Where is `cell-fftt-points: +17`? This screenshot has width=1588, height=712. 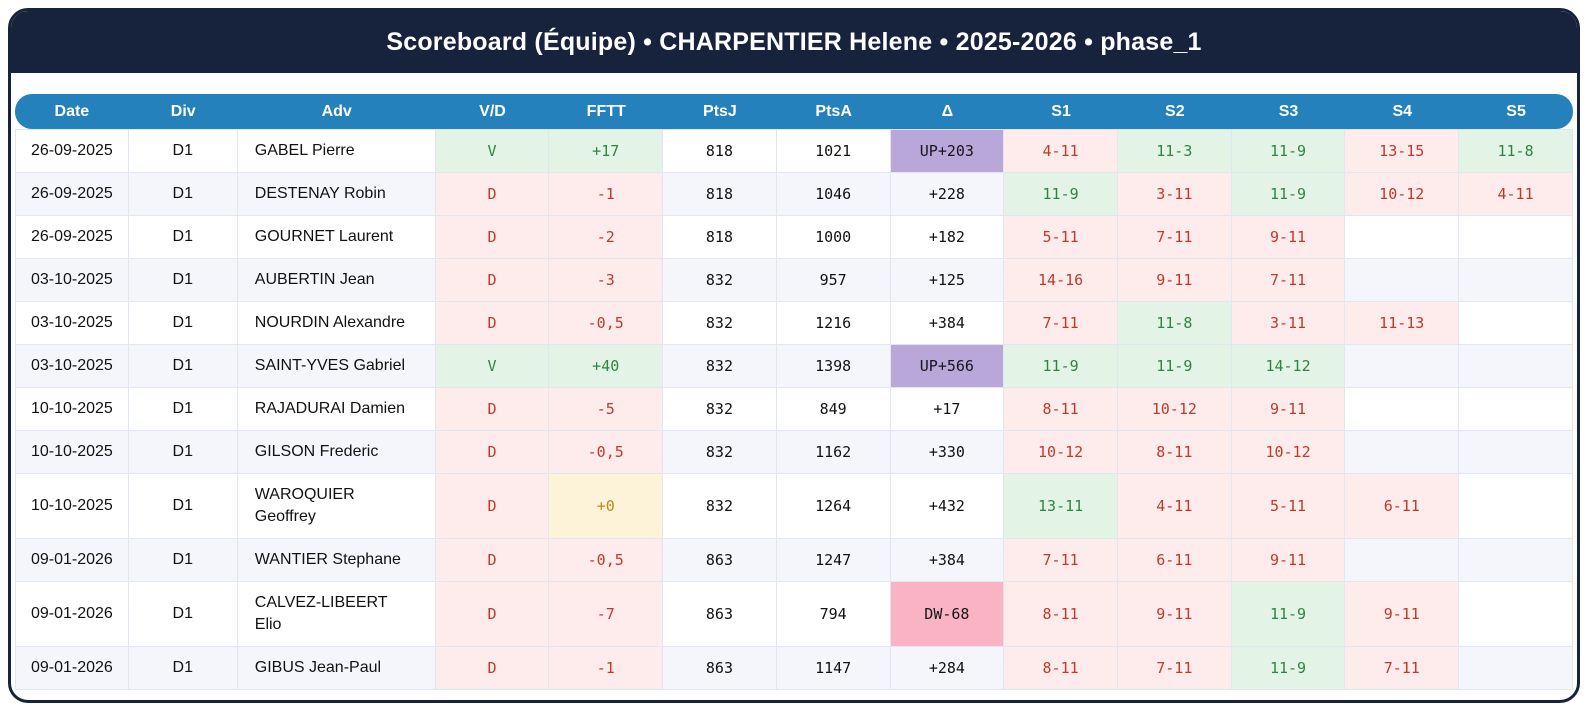
cell-fftt-points: +17 is located at coordinates (606, 151).